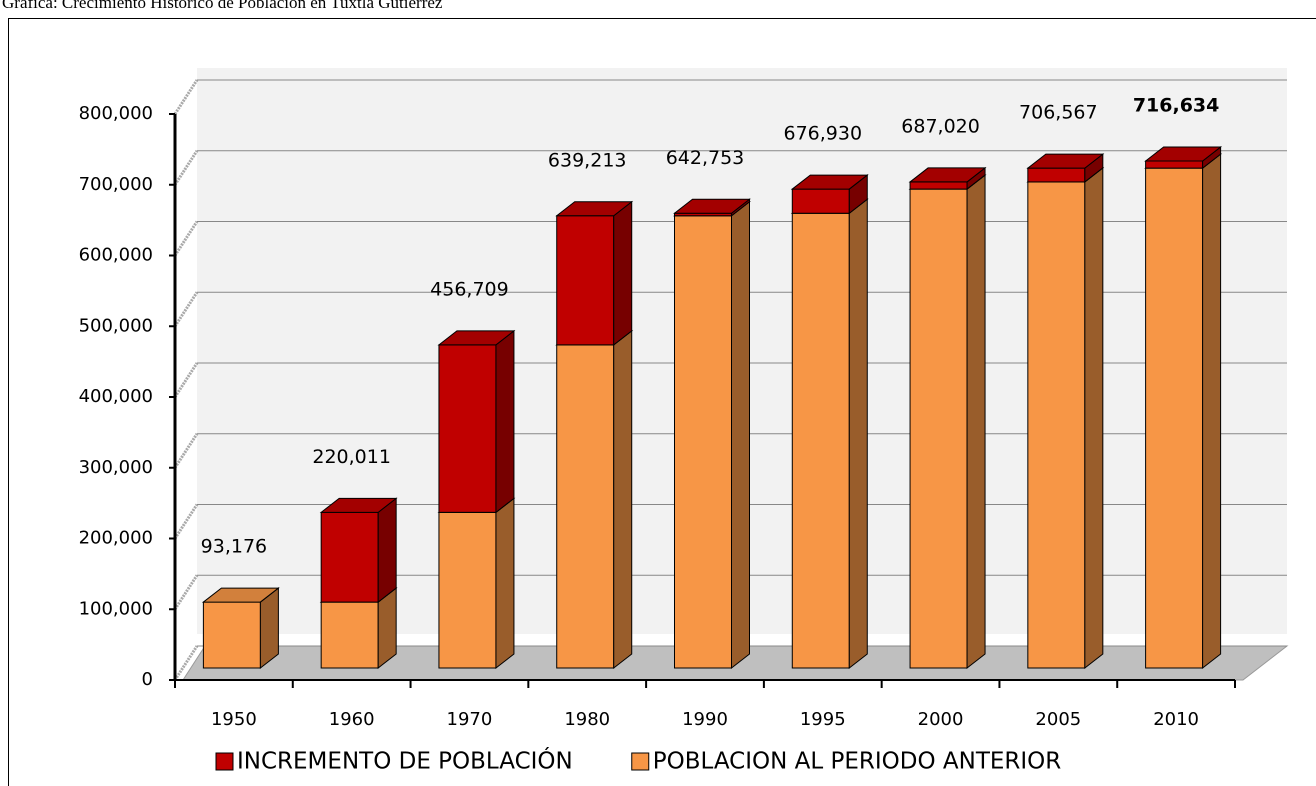 The width and height of the screenshot is (1316, 786). I want to click on x-tick-label: 1995, so click(823, 719).